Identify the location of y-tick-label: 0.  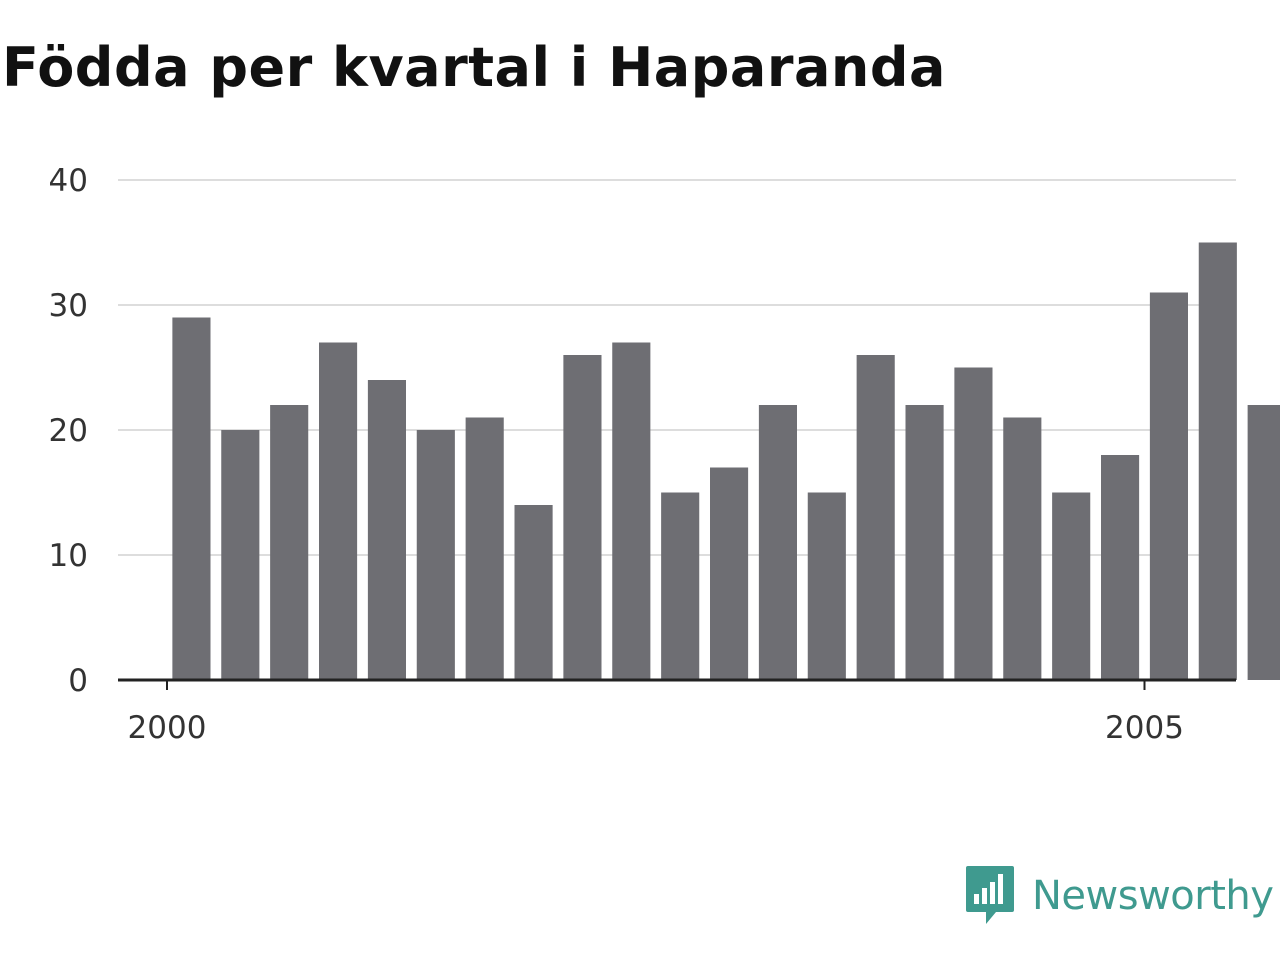
(78, 681).